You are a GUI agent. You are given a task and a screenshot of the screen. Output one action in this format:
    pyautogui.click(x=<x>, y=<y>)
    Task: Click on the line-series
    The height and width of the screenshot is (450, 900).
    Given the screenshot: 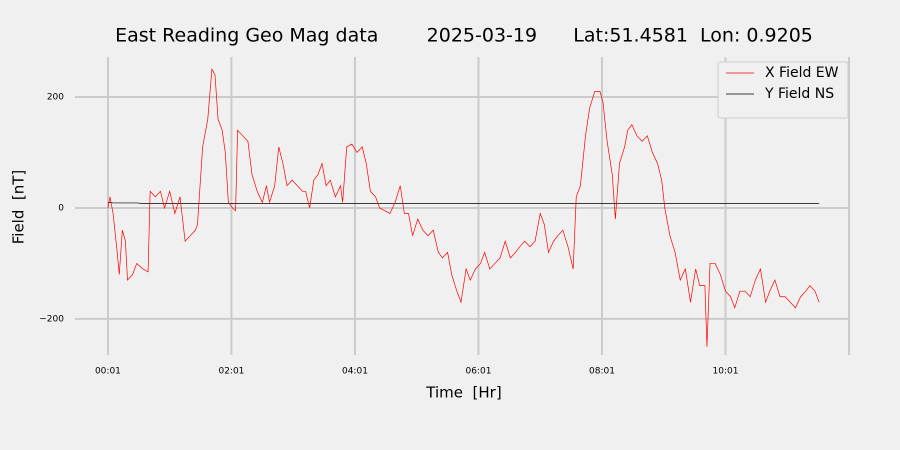 What is the action you would take?
    pyautogui.click(x=463, y=203)
    